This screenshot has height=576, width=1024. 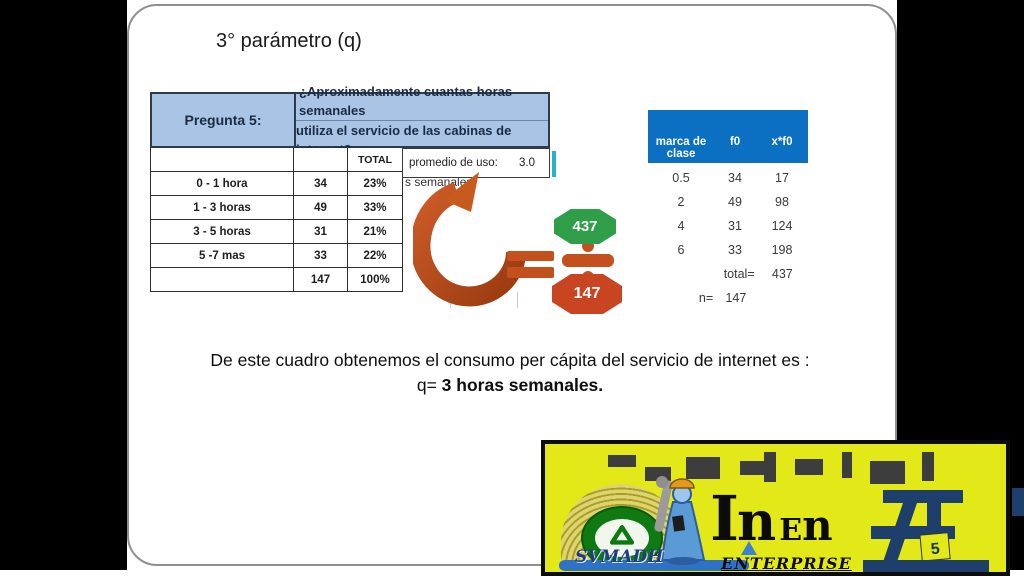 I want to click on water-wave, so click(x=654, y=565).